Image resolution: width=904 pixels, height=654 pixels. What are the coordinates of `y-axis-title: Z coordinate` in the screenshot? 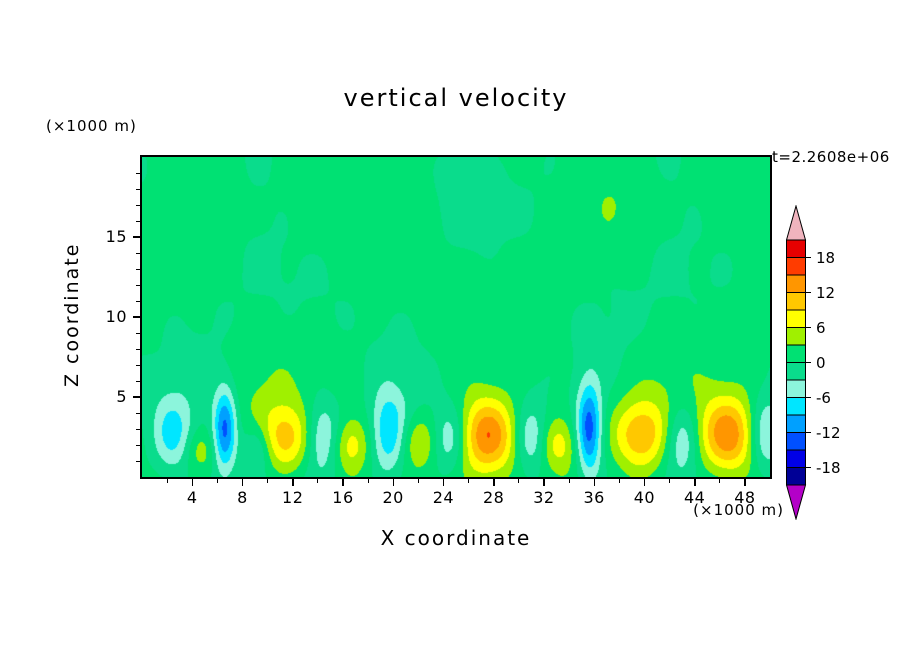 It's located at (72, 315).